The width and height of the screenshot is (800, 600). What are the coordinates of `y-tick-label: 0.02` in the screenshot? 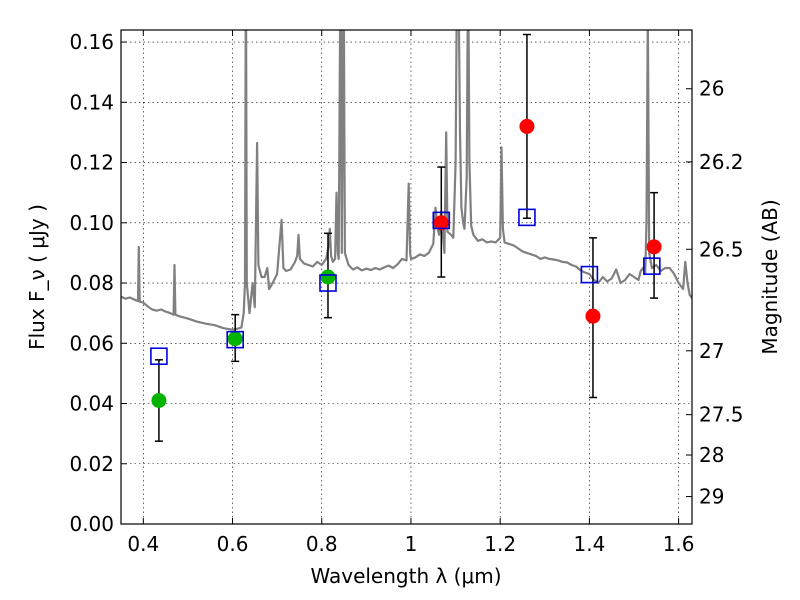 It's located at (91, 464).